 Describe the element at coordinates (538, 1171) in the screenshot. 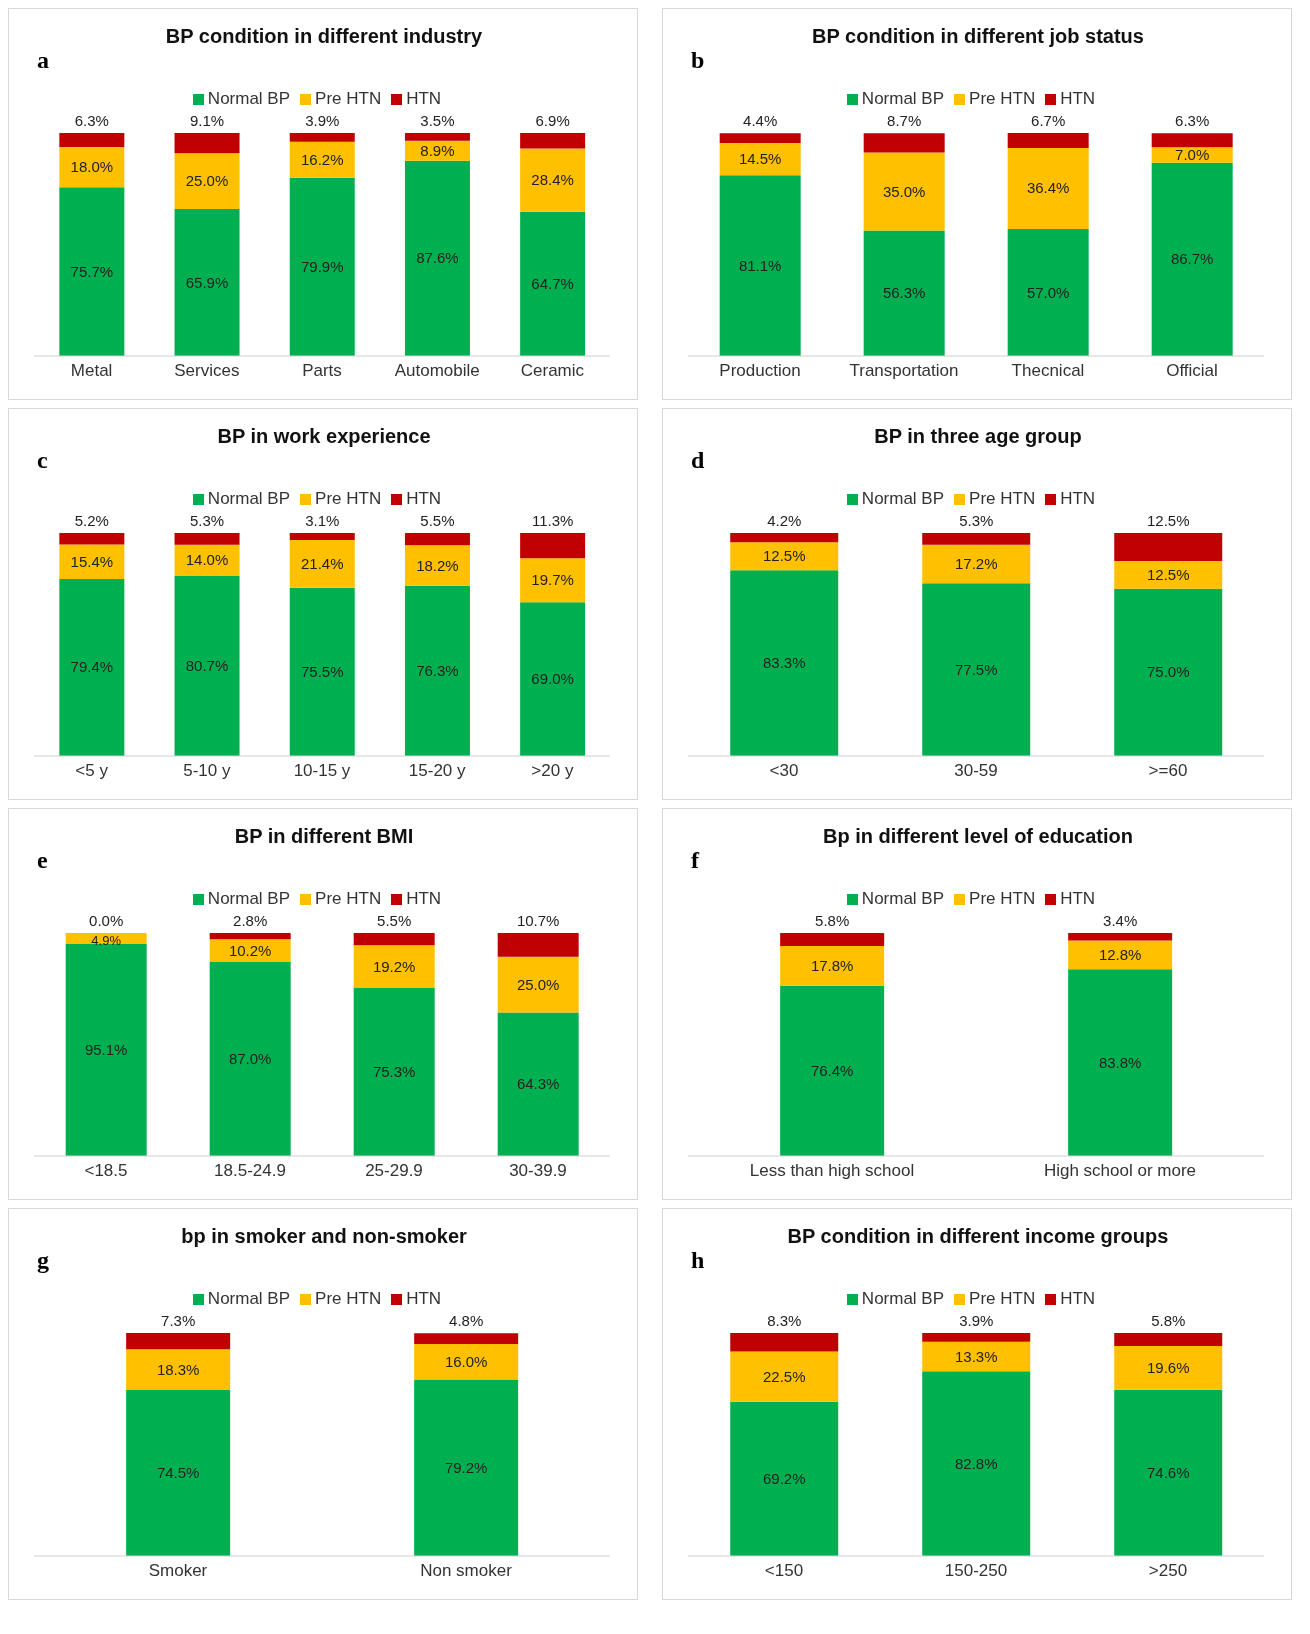

I see `x-tick-label: 30-39.9` at that location.